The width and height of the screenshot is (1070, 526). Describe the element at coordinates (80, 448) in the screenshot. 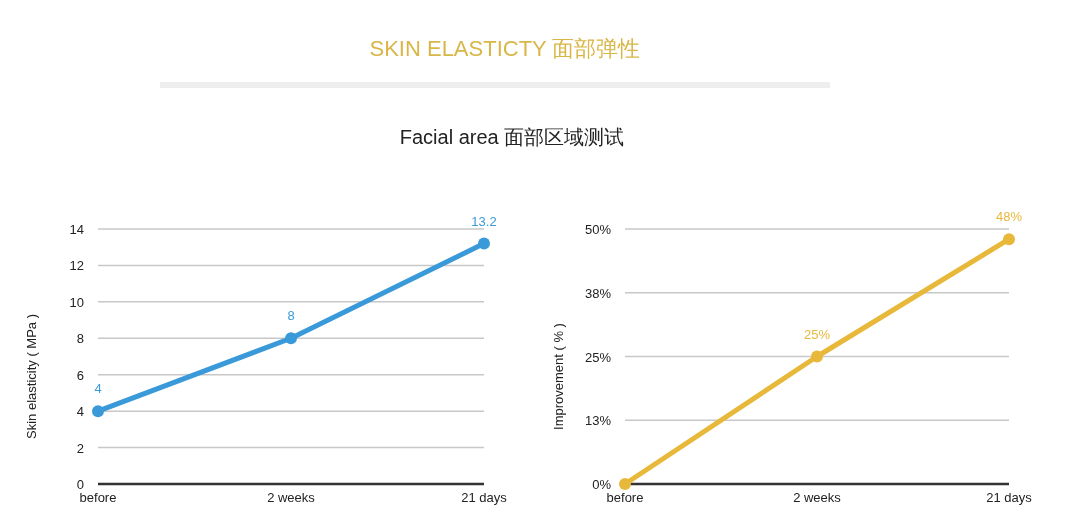

I see `y-tick-label: 2` at that location.